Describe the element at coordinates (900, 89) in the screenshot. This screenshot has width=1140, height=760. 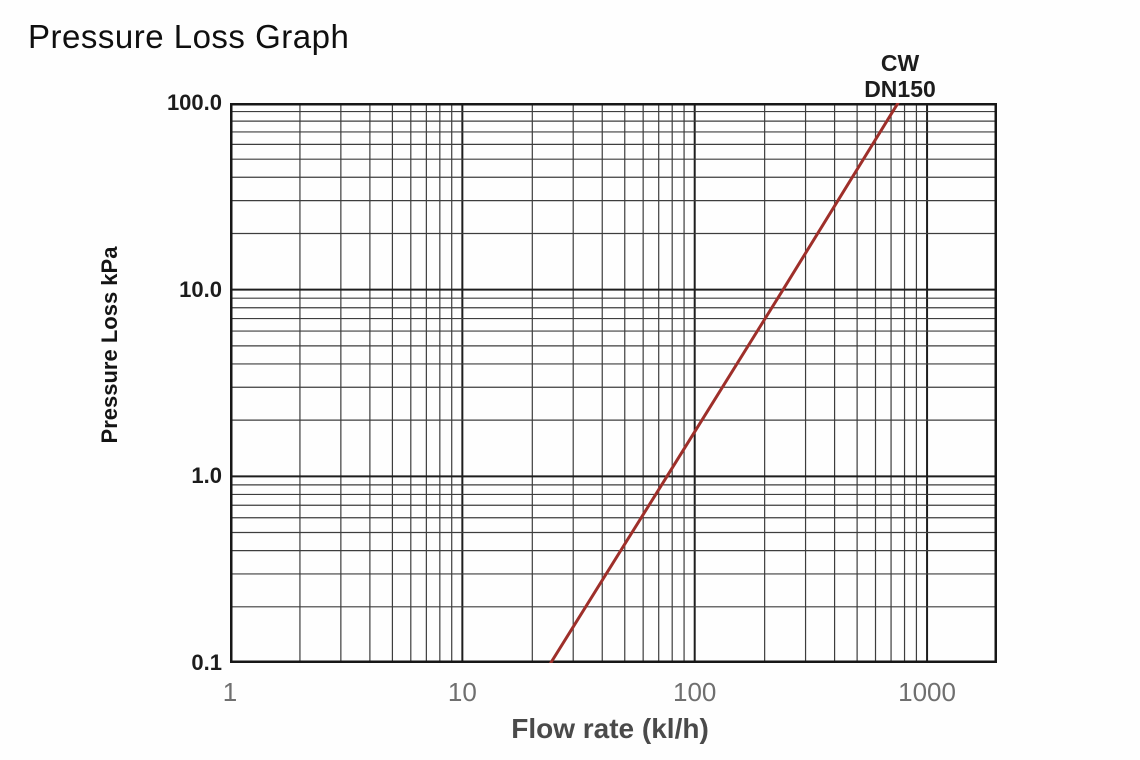
I see `legend-series-size: DN150` at that location.